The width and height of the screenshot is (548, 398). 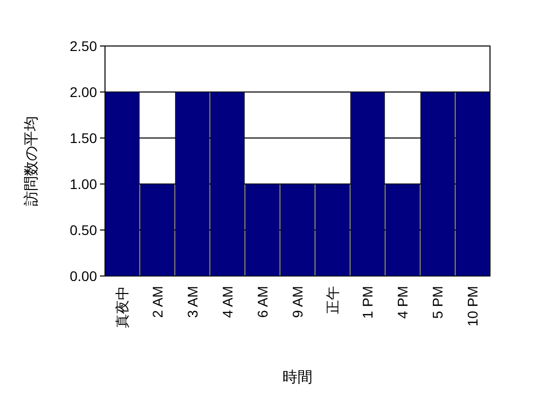 I want to click on x-axis-title: 時間, so click(x=297, y=377).